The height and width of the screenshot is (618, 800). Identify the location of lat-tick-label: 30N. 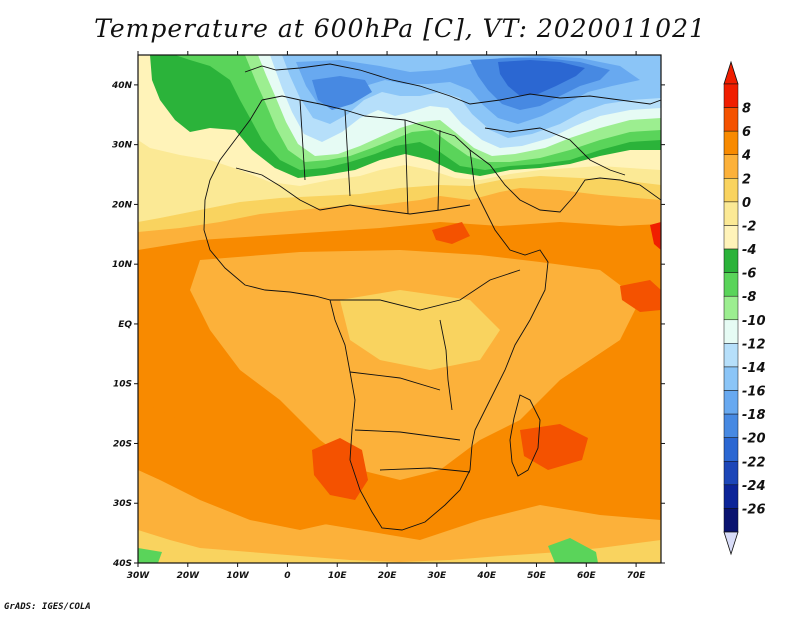
(122, 146).